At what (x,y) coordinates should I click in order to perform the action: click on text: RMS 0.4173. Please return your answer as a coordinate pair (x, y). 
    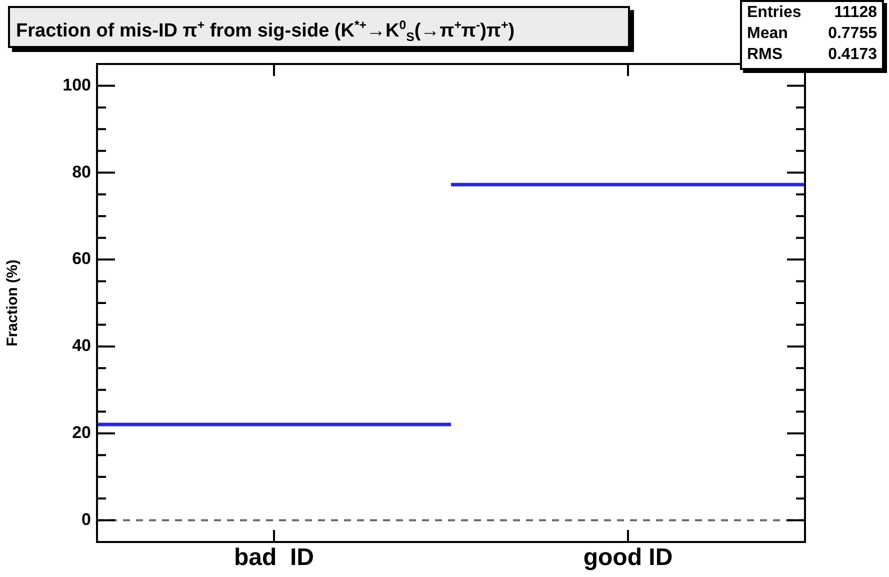
    Looking at the image, I should click on (812, 54).